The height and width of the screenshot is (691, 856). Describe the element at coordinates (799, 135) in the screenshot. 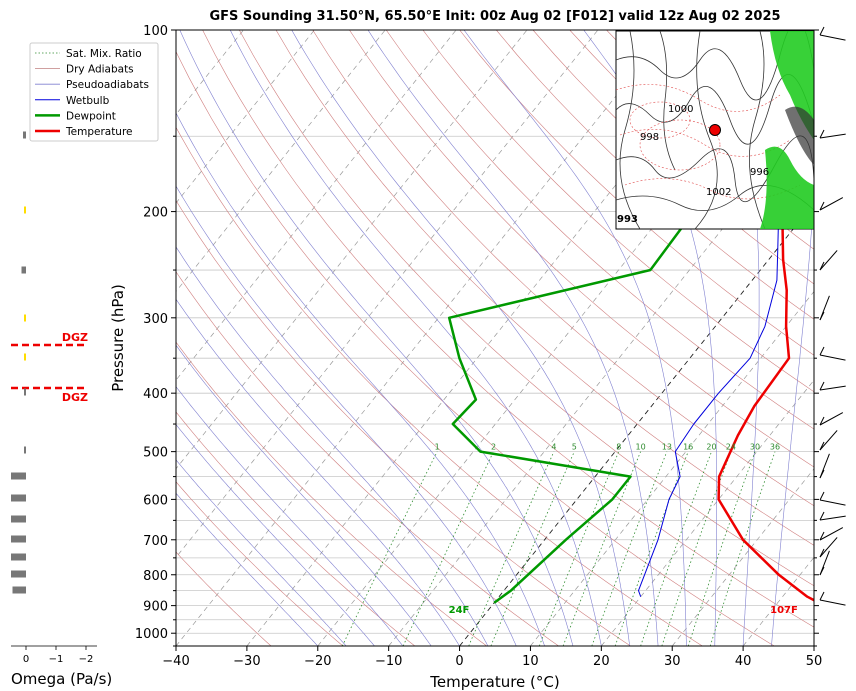

I see `map-storm-core` at that location.